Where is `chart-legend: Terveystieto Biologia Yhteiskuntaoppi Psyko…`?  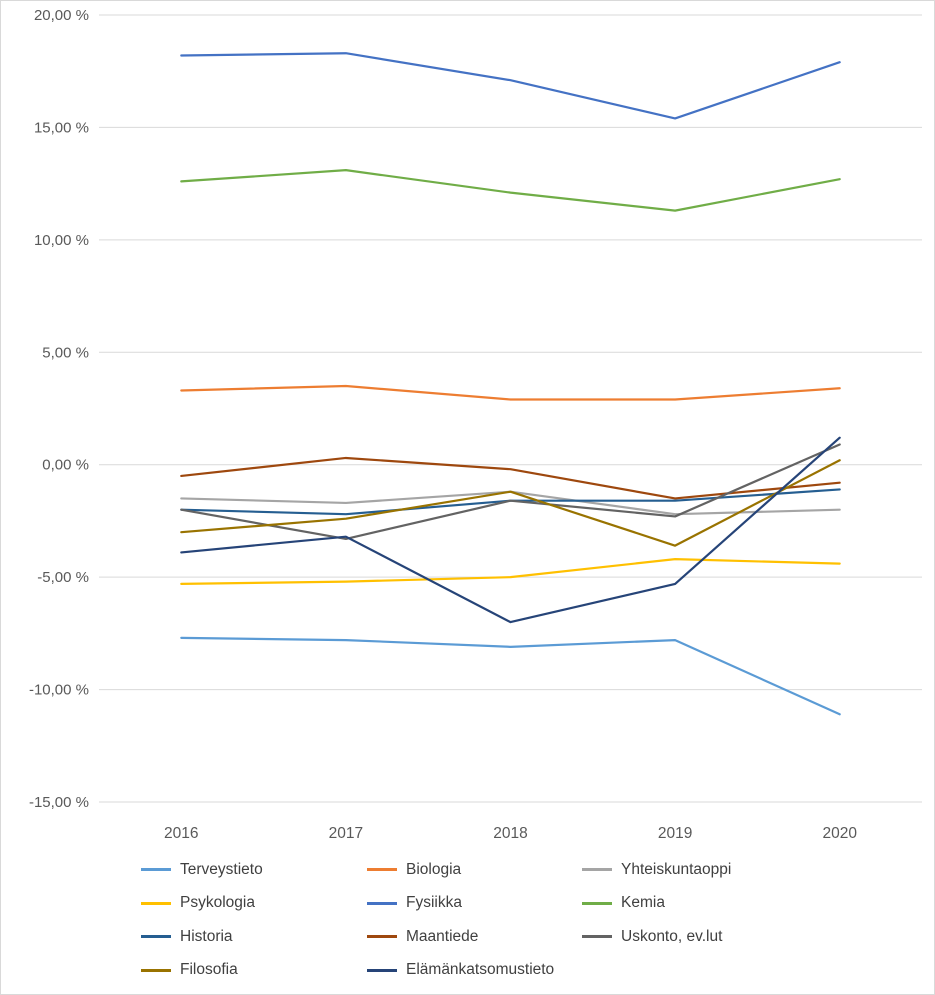 chart-legend: Terveystieto Biologia Yhteiskuntaoppi Psyko… is located at coordinates (467, 920).